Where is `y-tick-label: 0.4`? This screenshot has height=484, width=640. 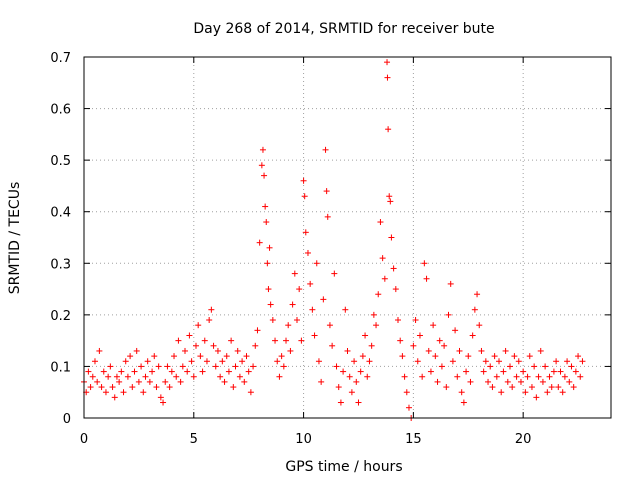 y-tick-label: 0.4 is located at coordinates (60, 213).